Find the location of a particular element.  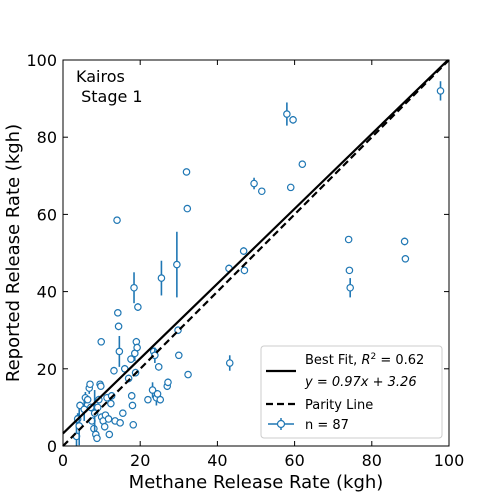

legend-parity-label: Parity Line is located at coordinates (339, 405).